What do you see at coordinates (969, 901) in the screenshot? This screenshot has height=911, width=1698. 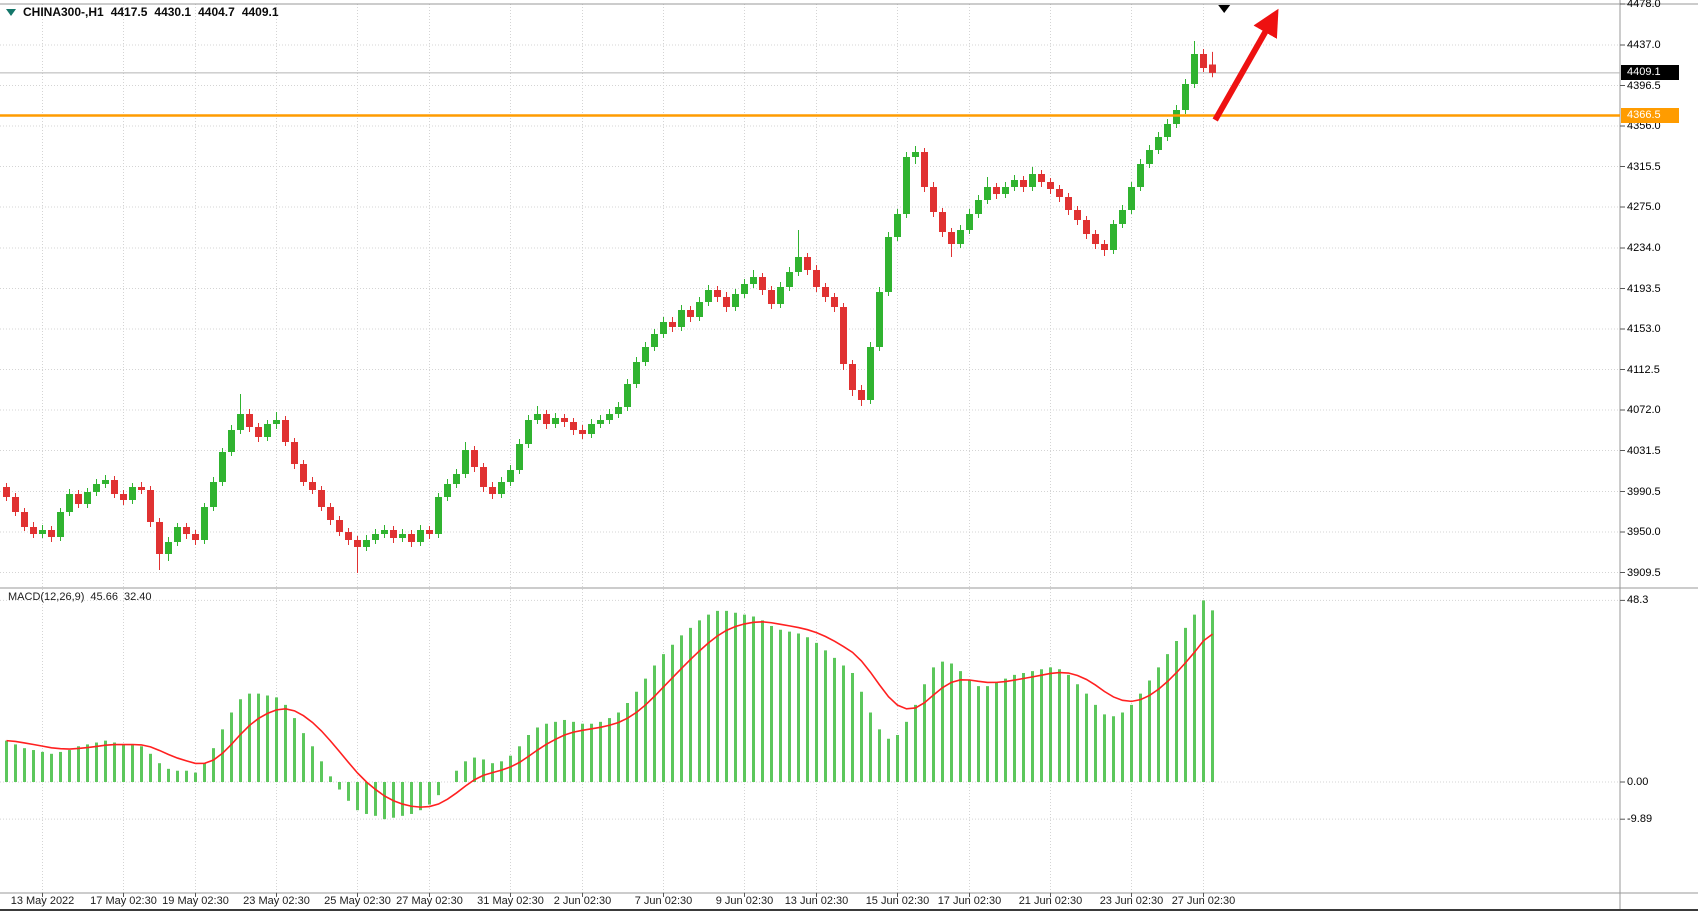 I see `time-axis-label: 17 Jun 02:30` at bounding box center [969, 901].